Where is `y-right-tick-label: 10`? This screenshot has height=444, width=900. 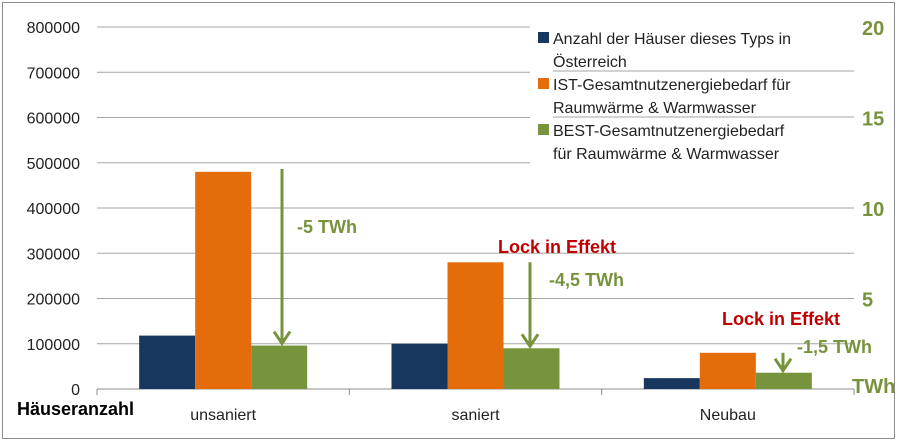
y-right-tick-label: 10 is located at coordinates (873, 210).